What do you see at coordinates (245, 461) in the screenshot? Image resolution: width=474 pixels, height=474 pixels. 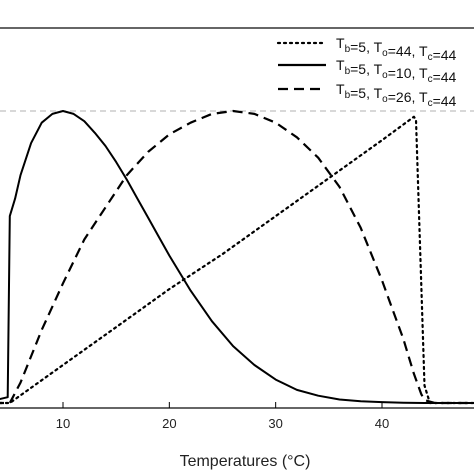 I see `x-axis-title: Temperatures (°C)` at bounding box center [245, 461].